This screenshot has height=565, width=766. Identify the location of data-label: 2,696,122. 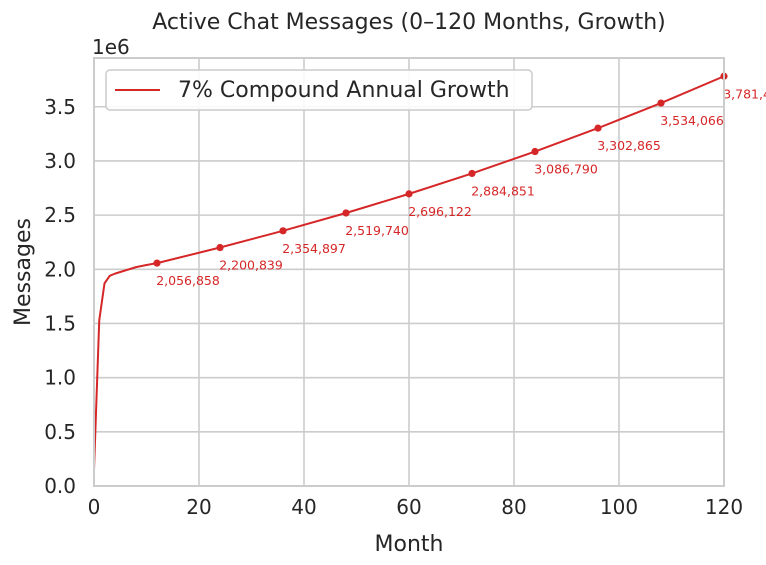
(440, 211).